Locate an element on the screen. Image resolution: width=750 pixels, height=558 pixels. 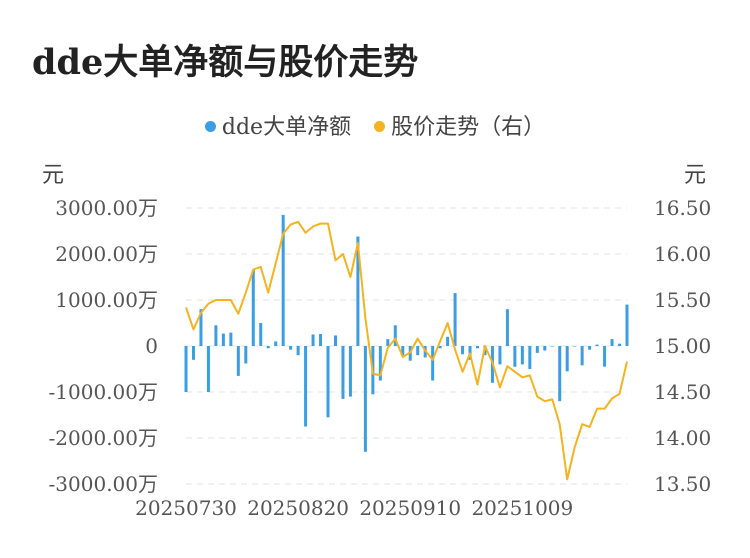
y-left-tick-label: -3000.00万 is located at coordinates (103, 484).